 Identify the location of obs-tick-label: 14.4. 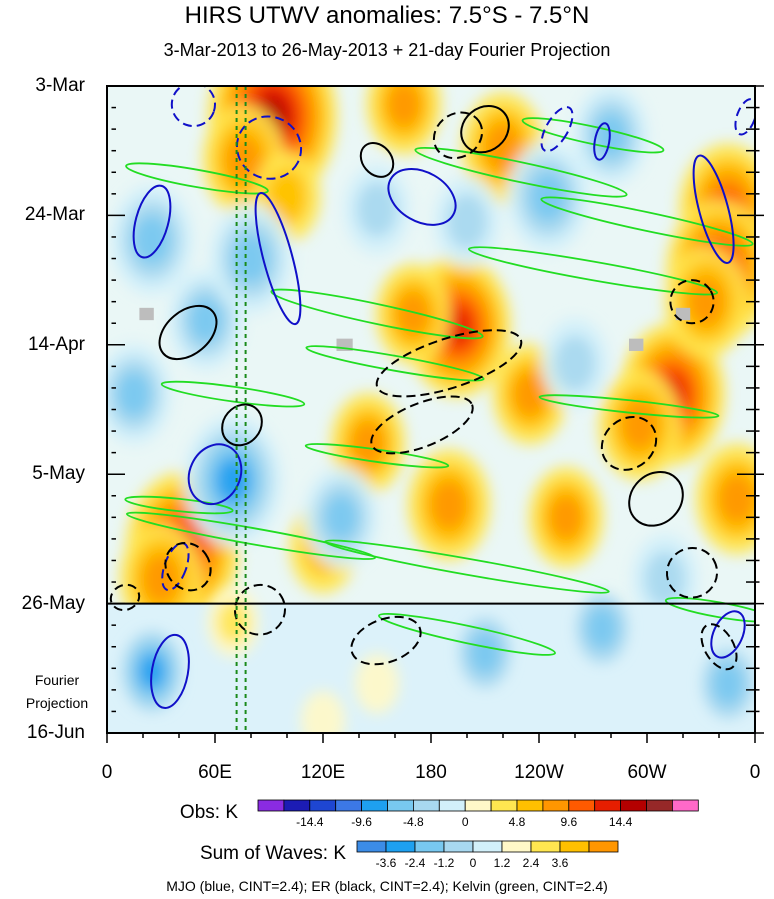
(620, 822).